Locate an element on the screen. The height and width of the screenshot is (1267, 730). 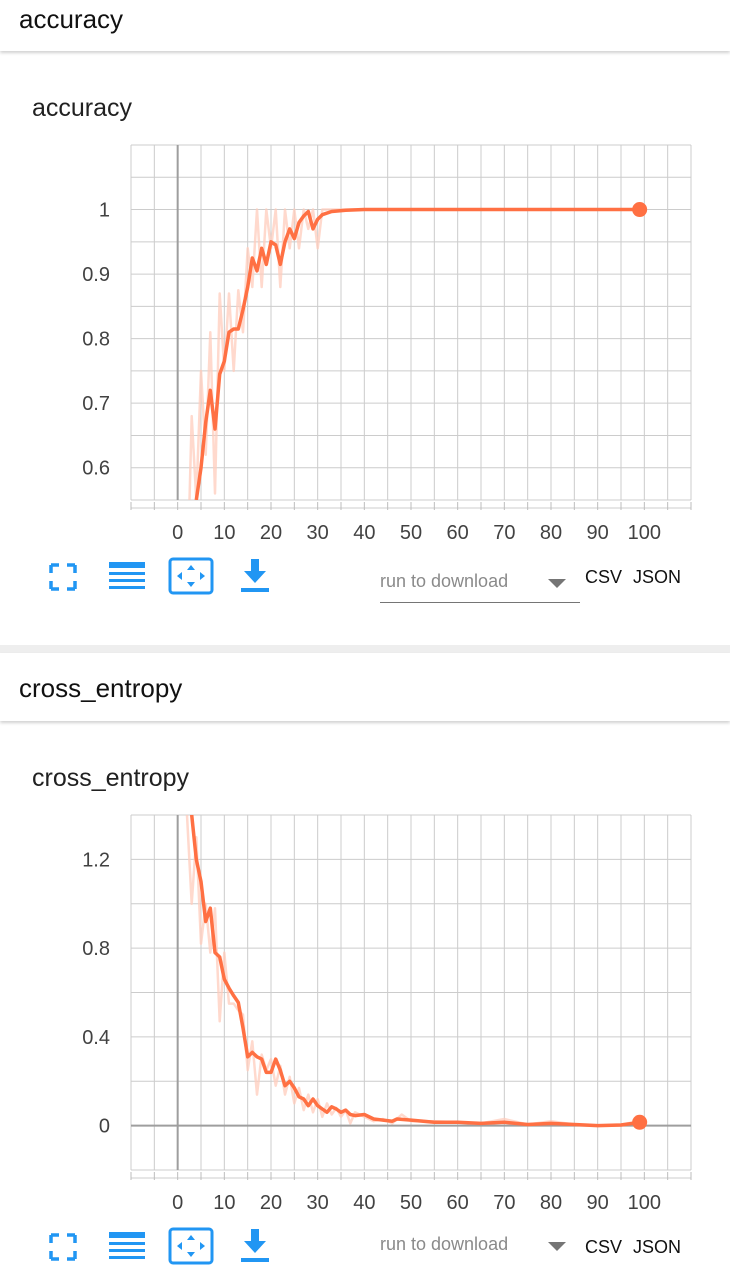
section-header-cross-entropy: cross_entropy is located at coordinates (365, 687).